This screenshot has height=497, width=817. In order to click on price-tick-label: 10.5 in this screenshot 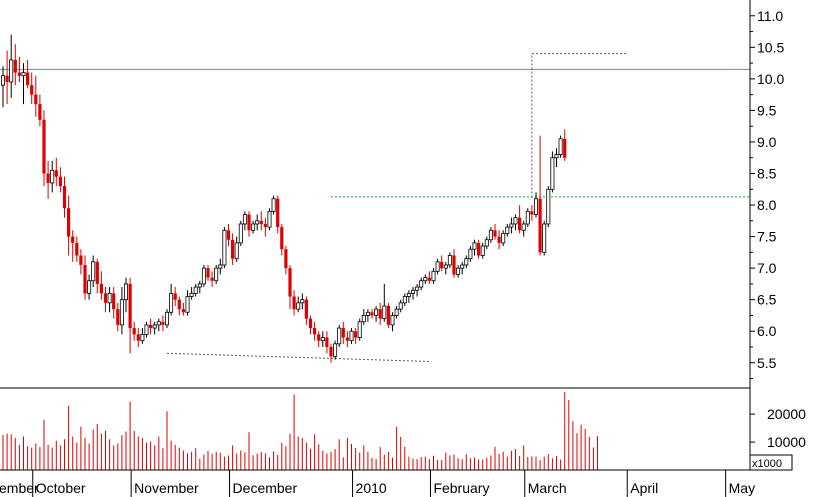, I will do `click(770, 47)`.